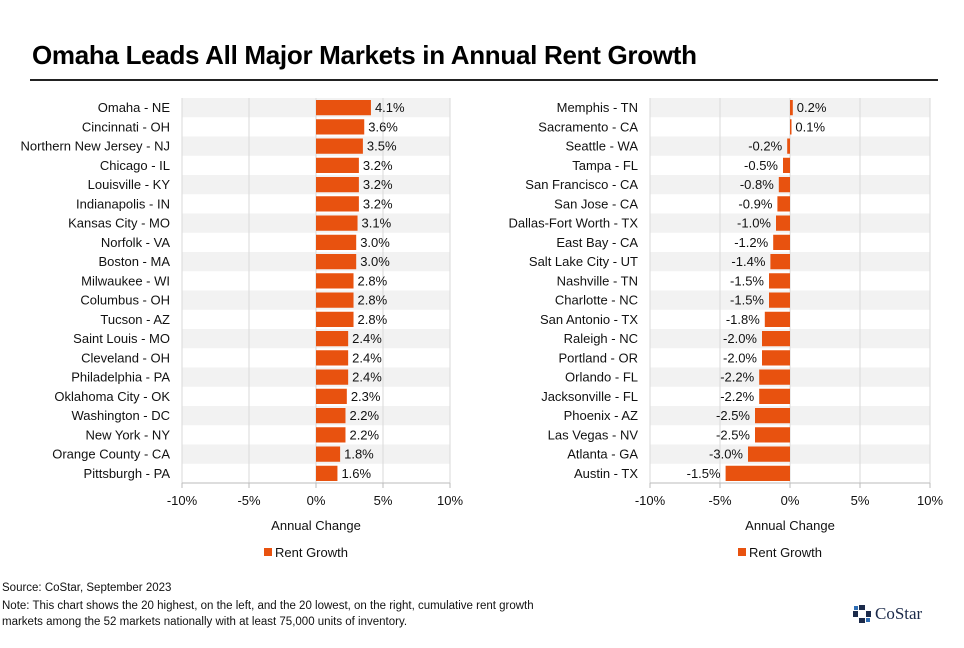 This screenshot has width=964, height=648. I want to click on bar-orlando-fl, so click(774, 377).